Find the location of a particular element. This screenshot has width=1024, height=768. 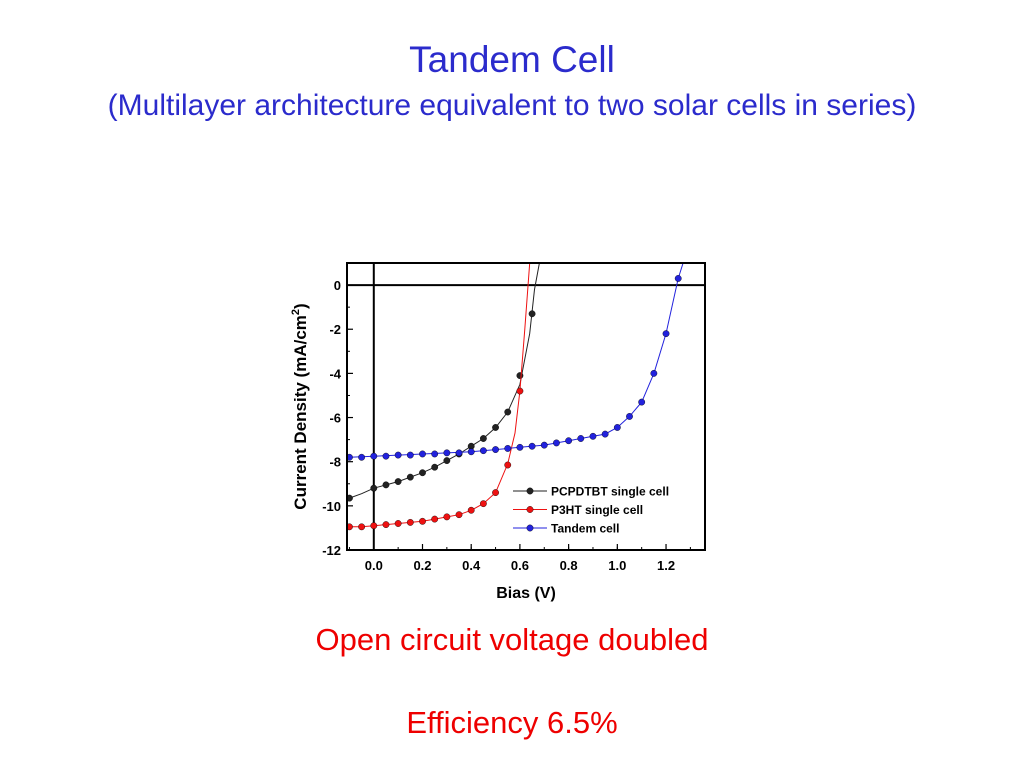

voltage-note: Open circuit voltage doubled is located at coordinates (512, 639).